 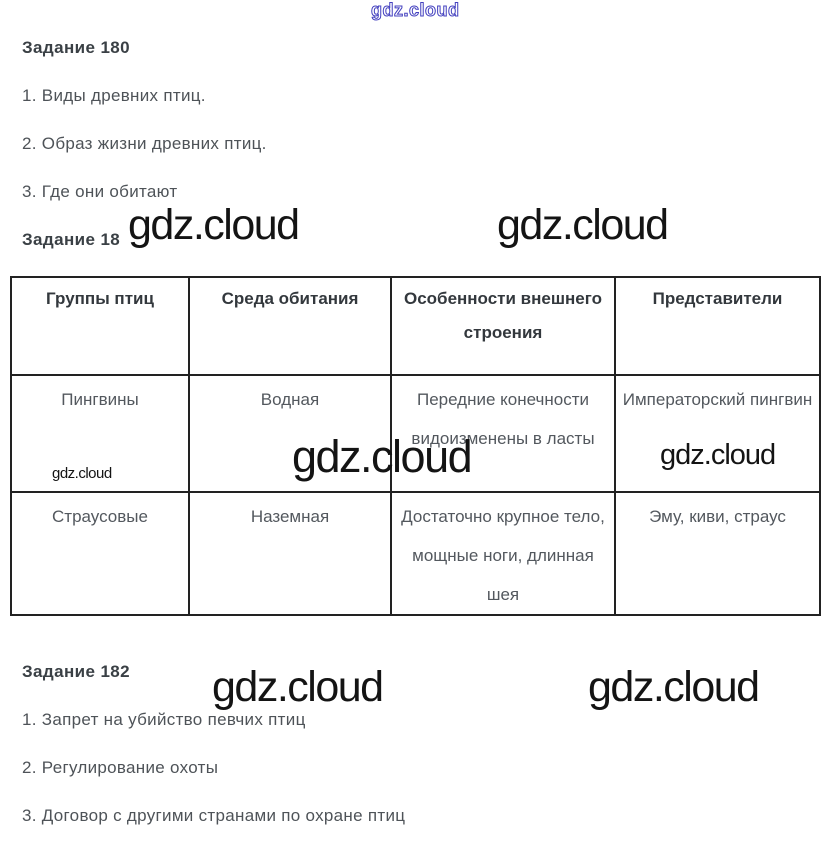 I want to click on column-header-representatives: Представители, so click(x=717, y=326).